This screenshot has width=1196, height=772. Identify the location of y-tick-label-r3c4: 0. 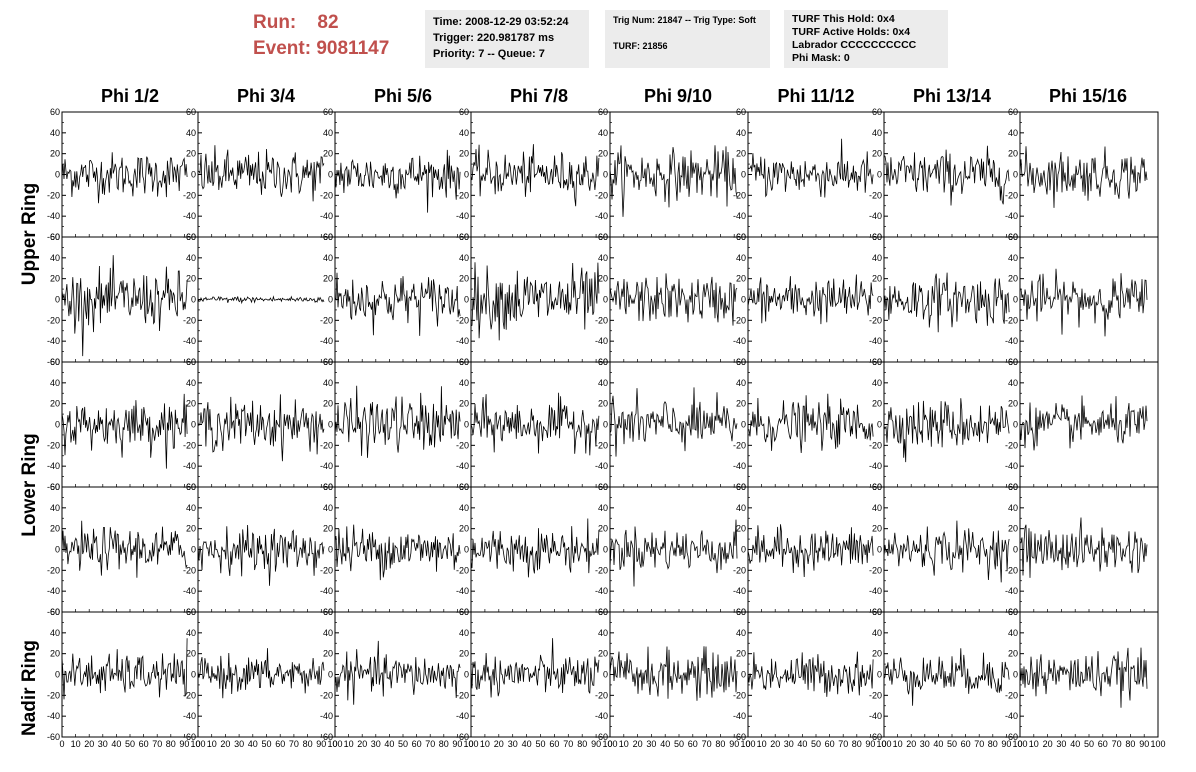
(466, 425).